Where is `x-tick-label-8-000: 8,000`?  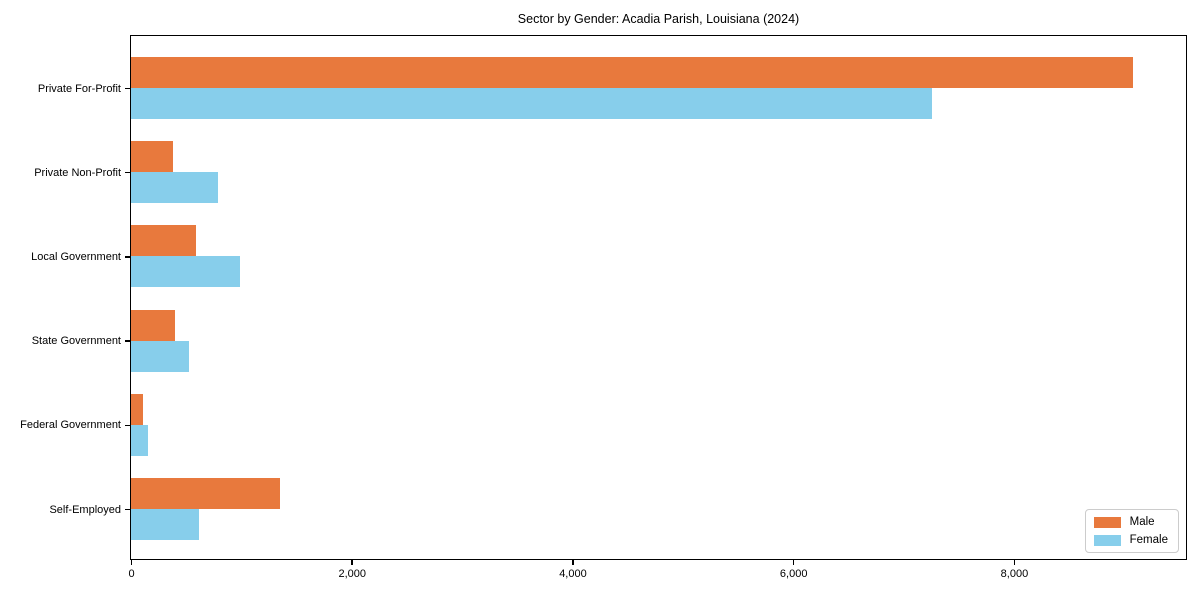
x-tick-label-8-000: 8,000 is located at coordinates (1014, 574).